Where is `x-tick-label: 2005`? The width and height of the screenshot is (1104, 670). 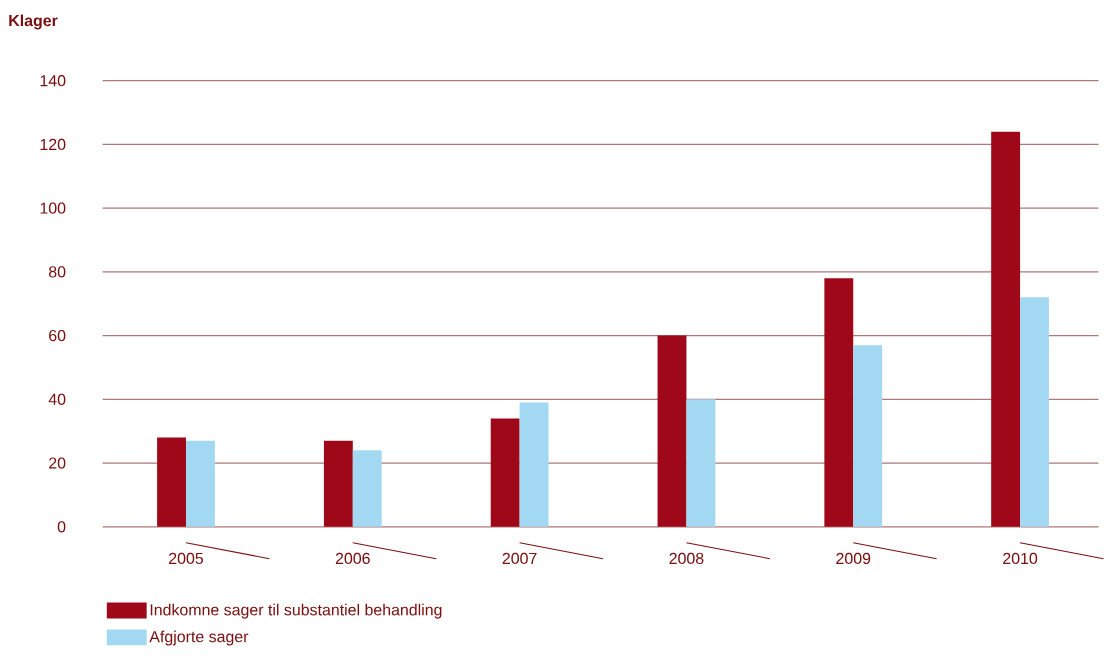
x-tick-label: 2005 is located at coordinates (186, 558).